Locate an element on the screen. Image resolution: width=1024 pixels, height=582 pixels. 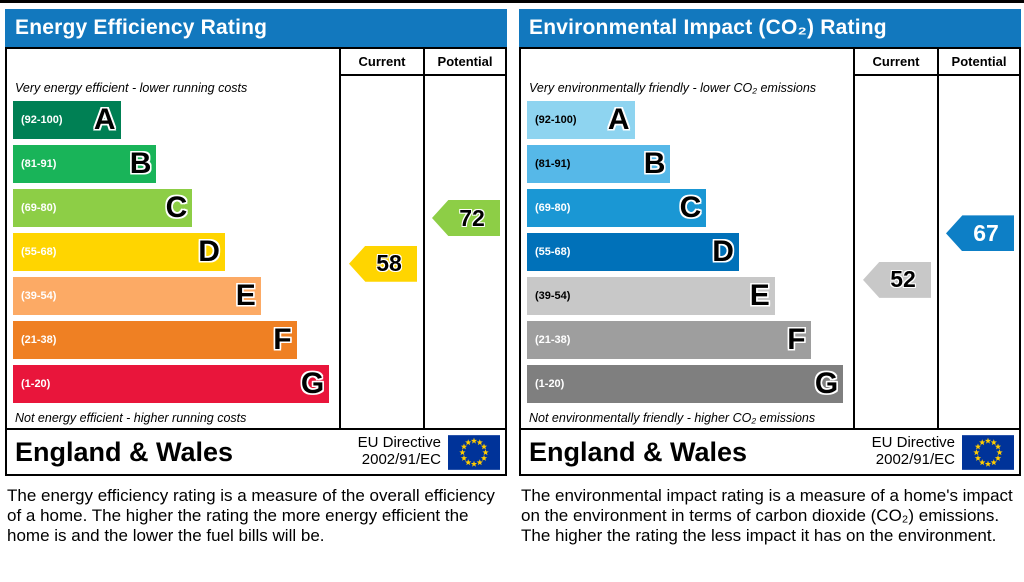
potential-rating-arrow: 67 is located at coordinates (980, 233).